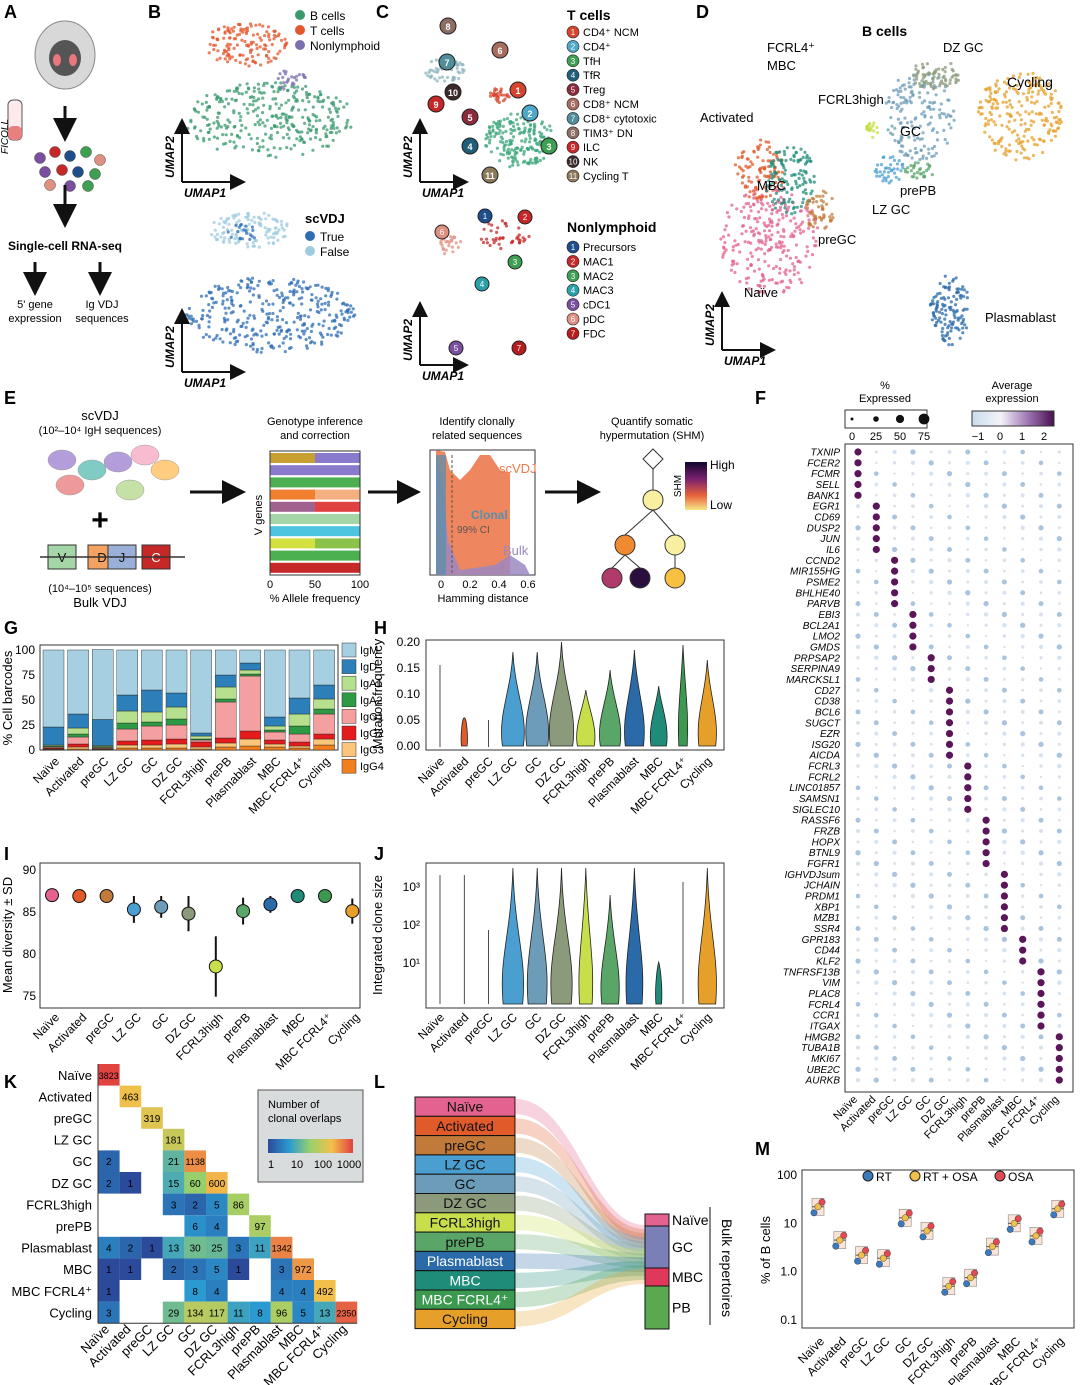  What do you see at coordinates (618, 561) in the screenshot?
I see `tree-edge` at bounding box center [618, 561].